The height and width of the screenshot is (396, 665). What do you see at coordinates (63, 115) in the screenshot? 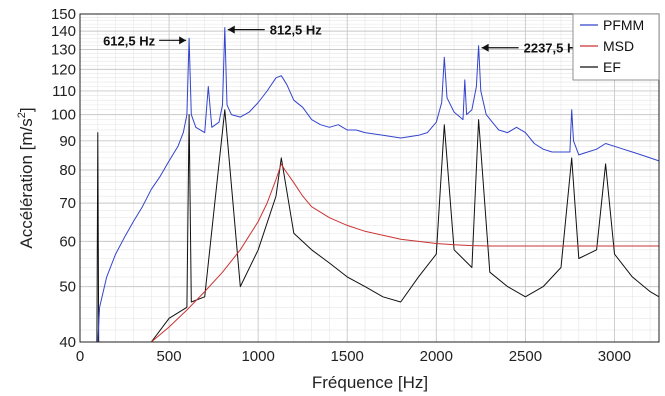
I see `y-tick-label: 100` at bounding box center [63, 115].